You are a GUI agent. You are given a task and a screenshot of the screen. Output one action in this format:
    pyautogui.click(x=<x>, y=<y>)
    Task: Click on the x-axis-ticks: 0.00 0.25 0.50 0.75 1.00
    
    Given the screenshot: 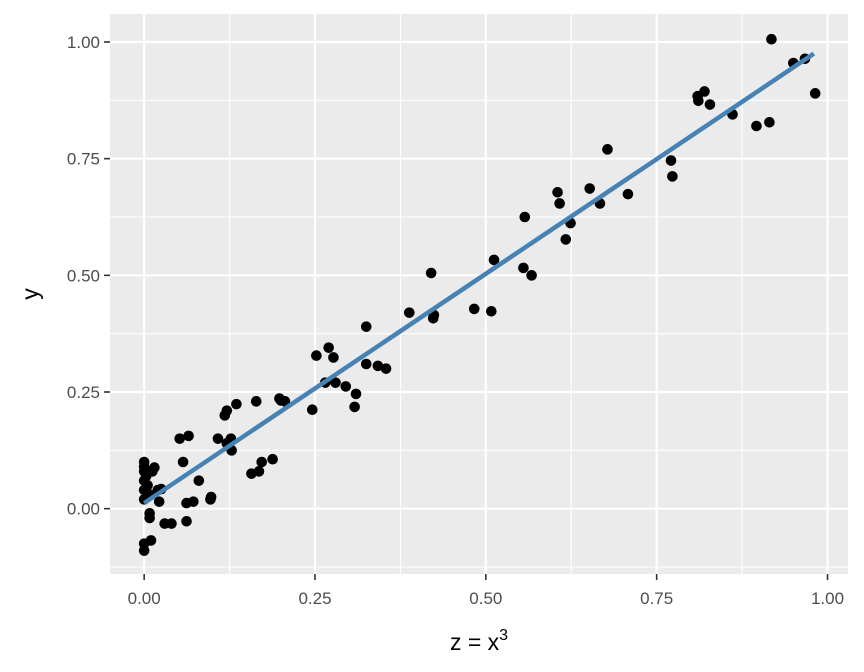 What is the action you would take?
    pyautogui.click(x=486, y=591)
    